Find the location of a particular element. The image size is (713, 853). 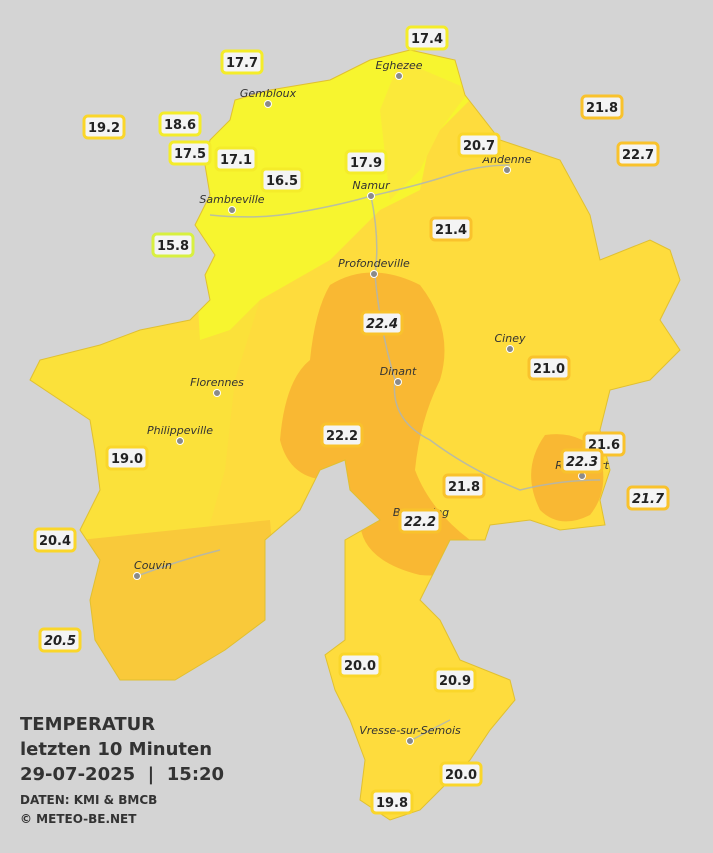

station: 17.5 is located at coordinates (190, 153).